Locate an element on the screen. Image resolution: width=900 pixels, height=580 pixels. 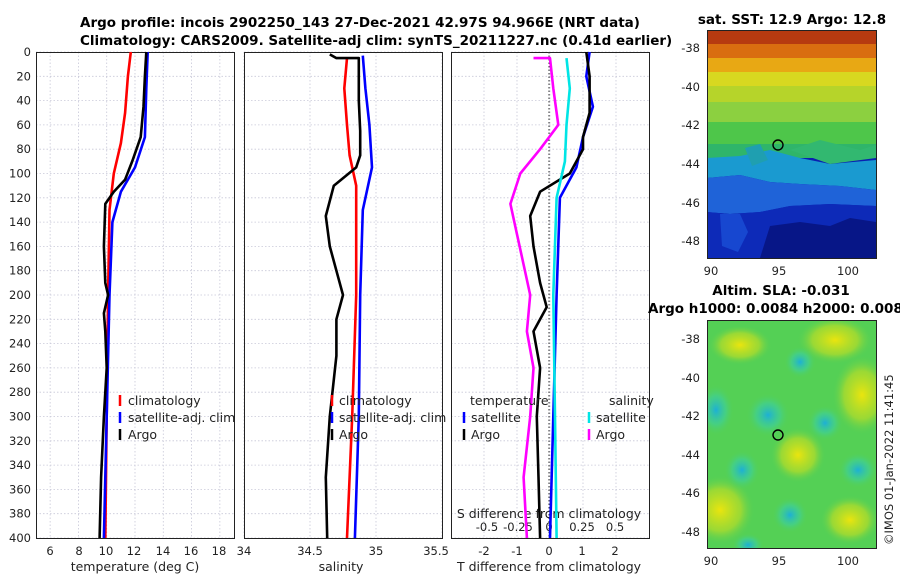
sst-xtick: 95 is located at coordinates (779, 271).